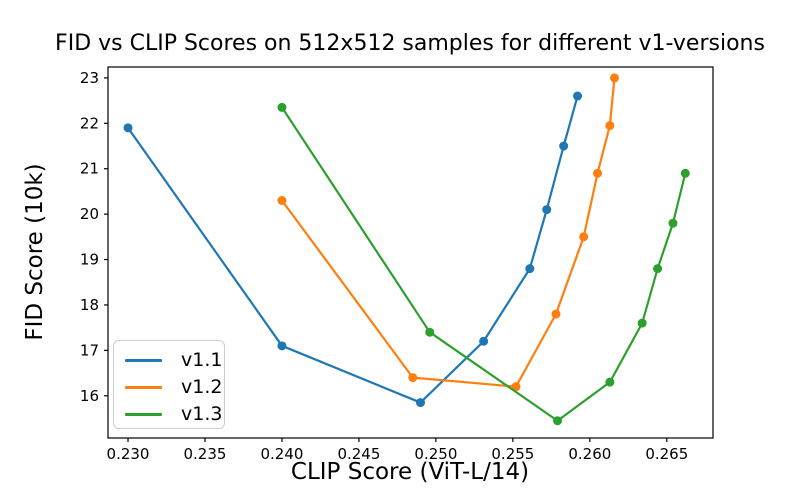  I want to click on x-tick-label: 0.230, so click(128, 454).